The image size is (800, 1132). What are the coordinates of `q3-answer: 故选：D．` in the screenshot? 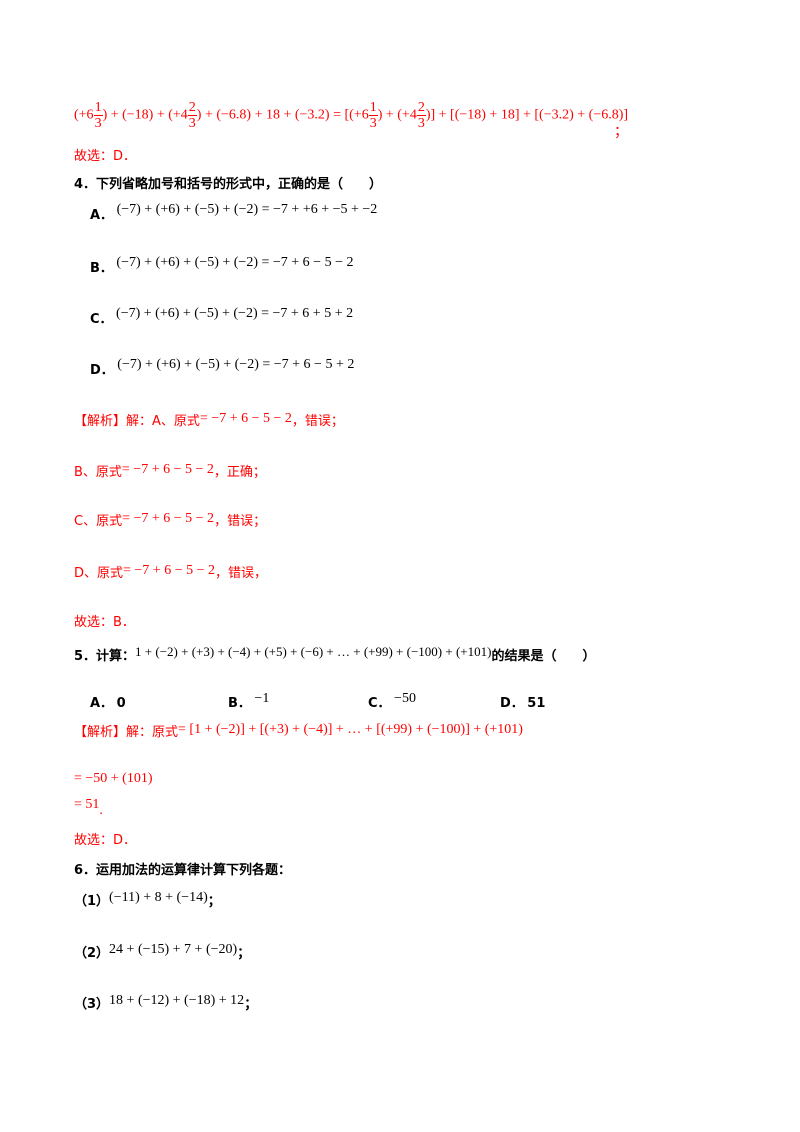 It's located at (105, 156).